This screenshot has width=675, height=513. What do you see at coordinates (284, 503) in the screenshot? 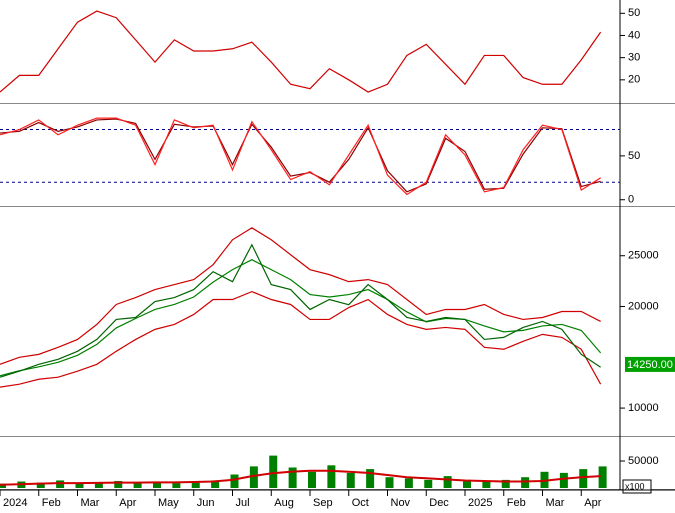
I see `x-tick-label: Aug` at bounding box center [284, 503].